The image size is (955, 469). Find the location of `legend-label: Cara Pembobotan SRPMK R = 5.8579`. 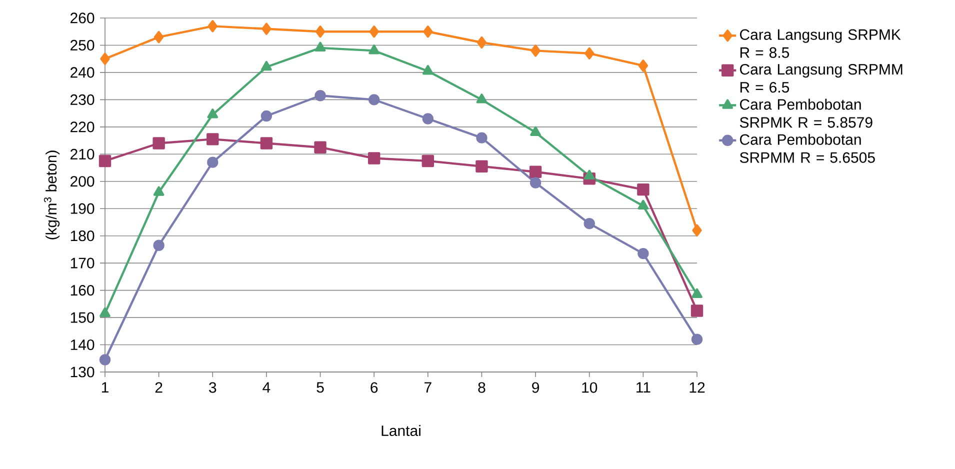

legend-label: Cara Pembobotan SRPMK R = 5.8579 is located at coordinates (806, 113).